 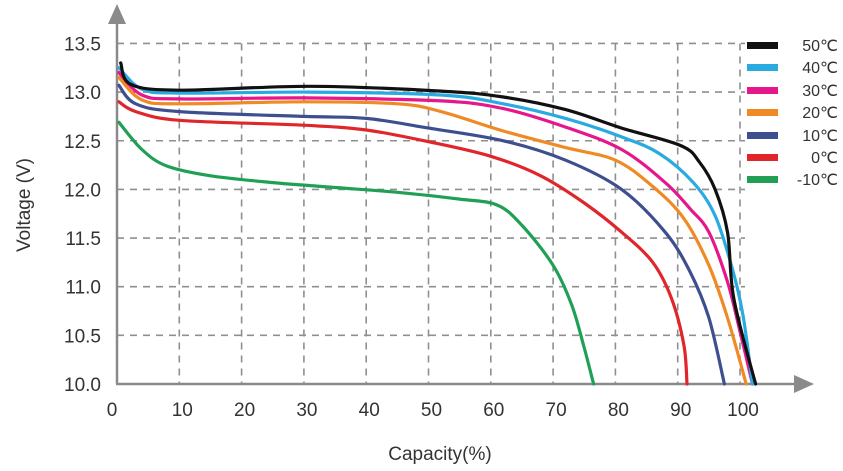 What do you see at coordinates (182, 410) in the screenshot?
I see `x-tick-label: 10` at bounding box center [182, 410].